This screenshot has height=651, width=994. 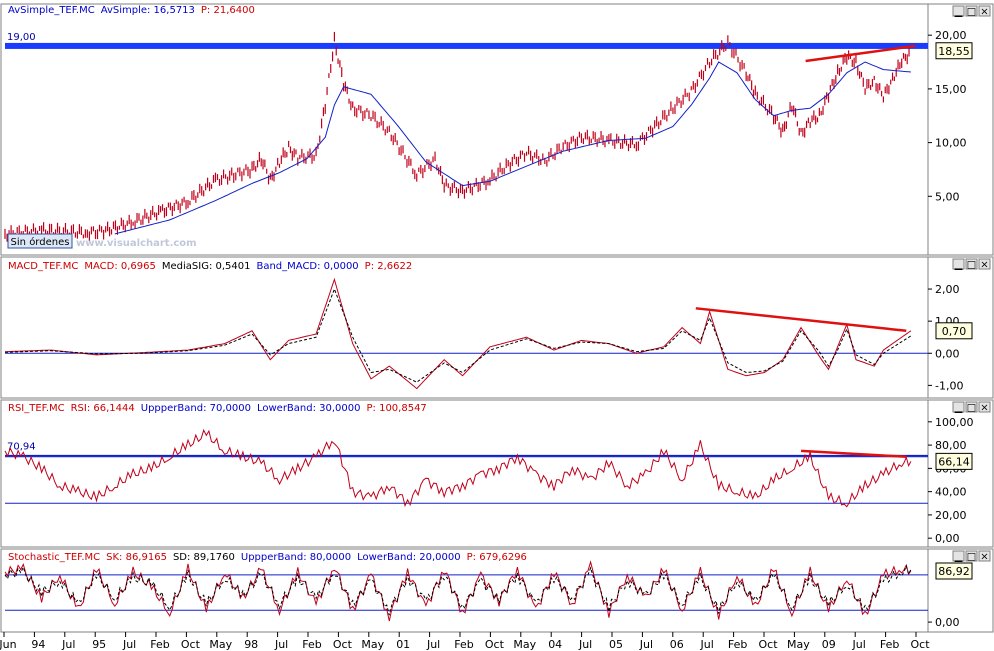 I want to click on orders-badge: Sin órdenes, so click(x=40, y=241).